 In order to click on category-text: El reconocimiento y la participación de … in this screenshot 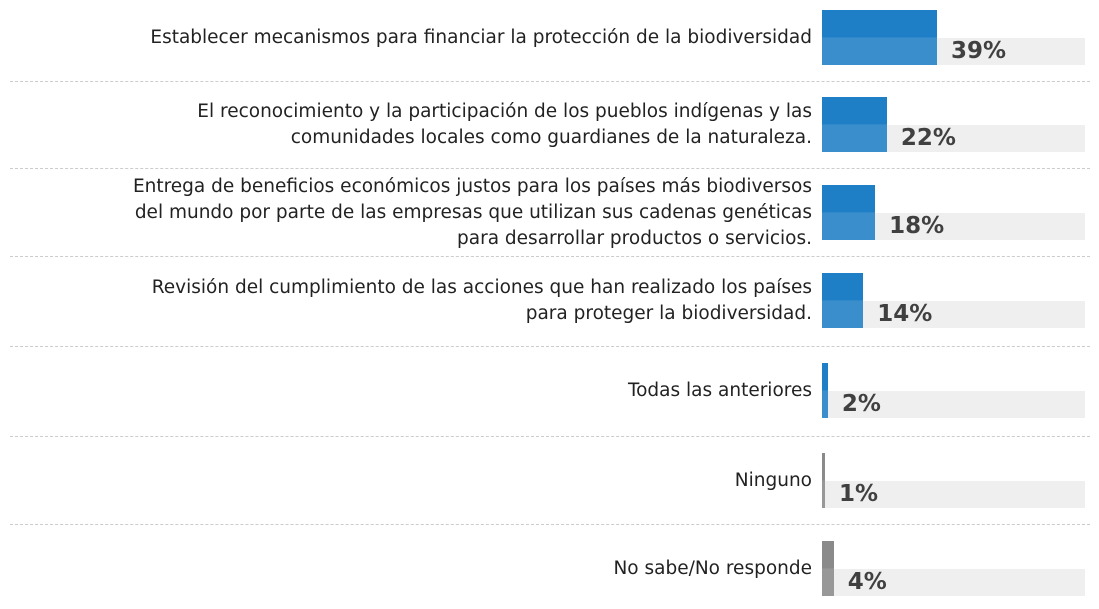, I will do `click(504, 124)`.